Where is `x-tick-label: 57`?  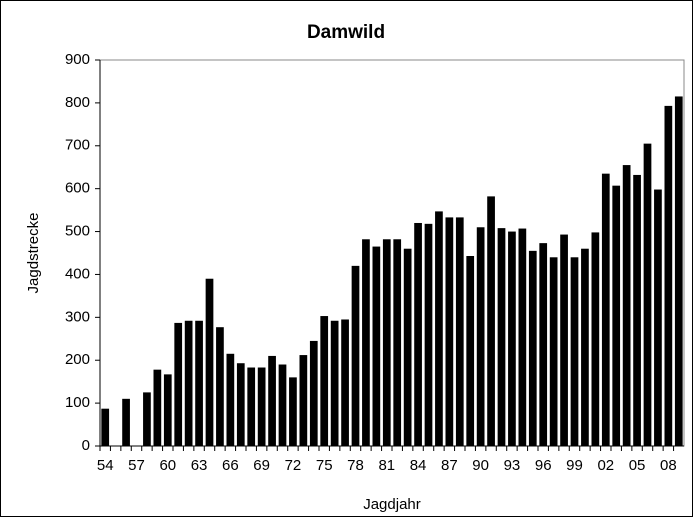 x-tick-label: 57 is located at coordinates (136, 465).